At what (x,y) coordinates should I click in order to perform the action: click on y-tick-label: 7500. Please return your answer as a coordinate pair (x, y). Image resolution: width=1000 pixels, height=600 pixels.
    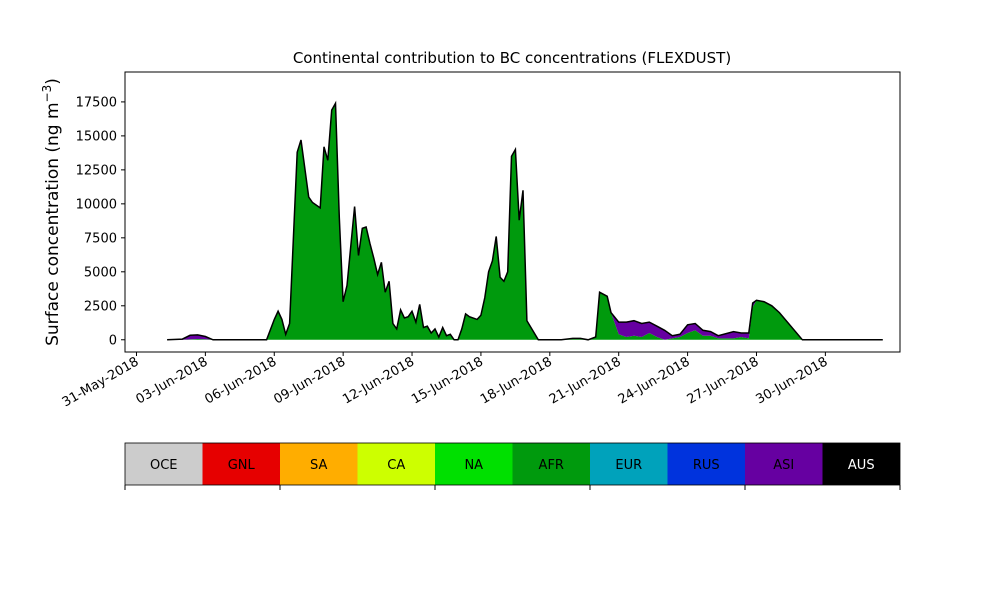
    Looking at the image, I should click on (100, 238).